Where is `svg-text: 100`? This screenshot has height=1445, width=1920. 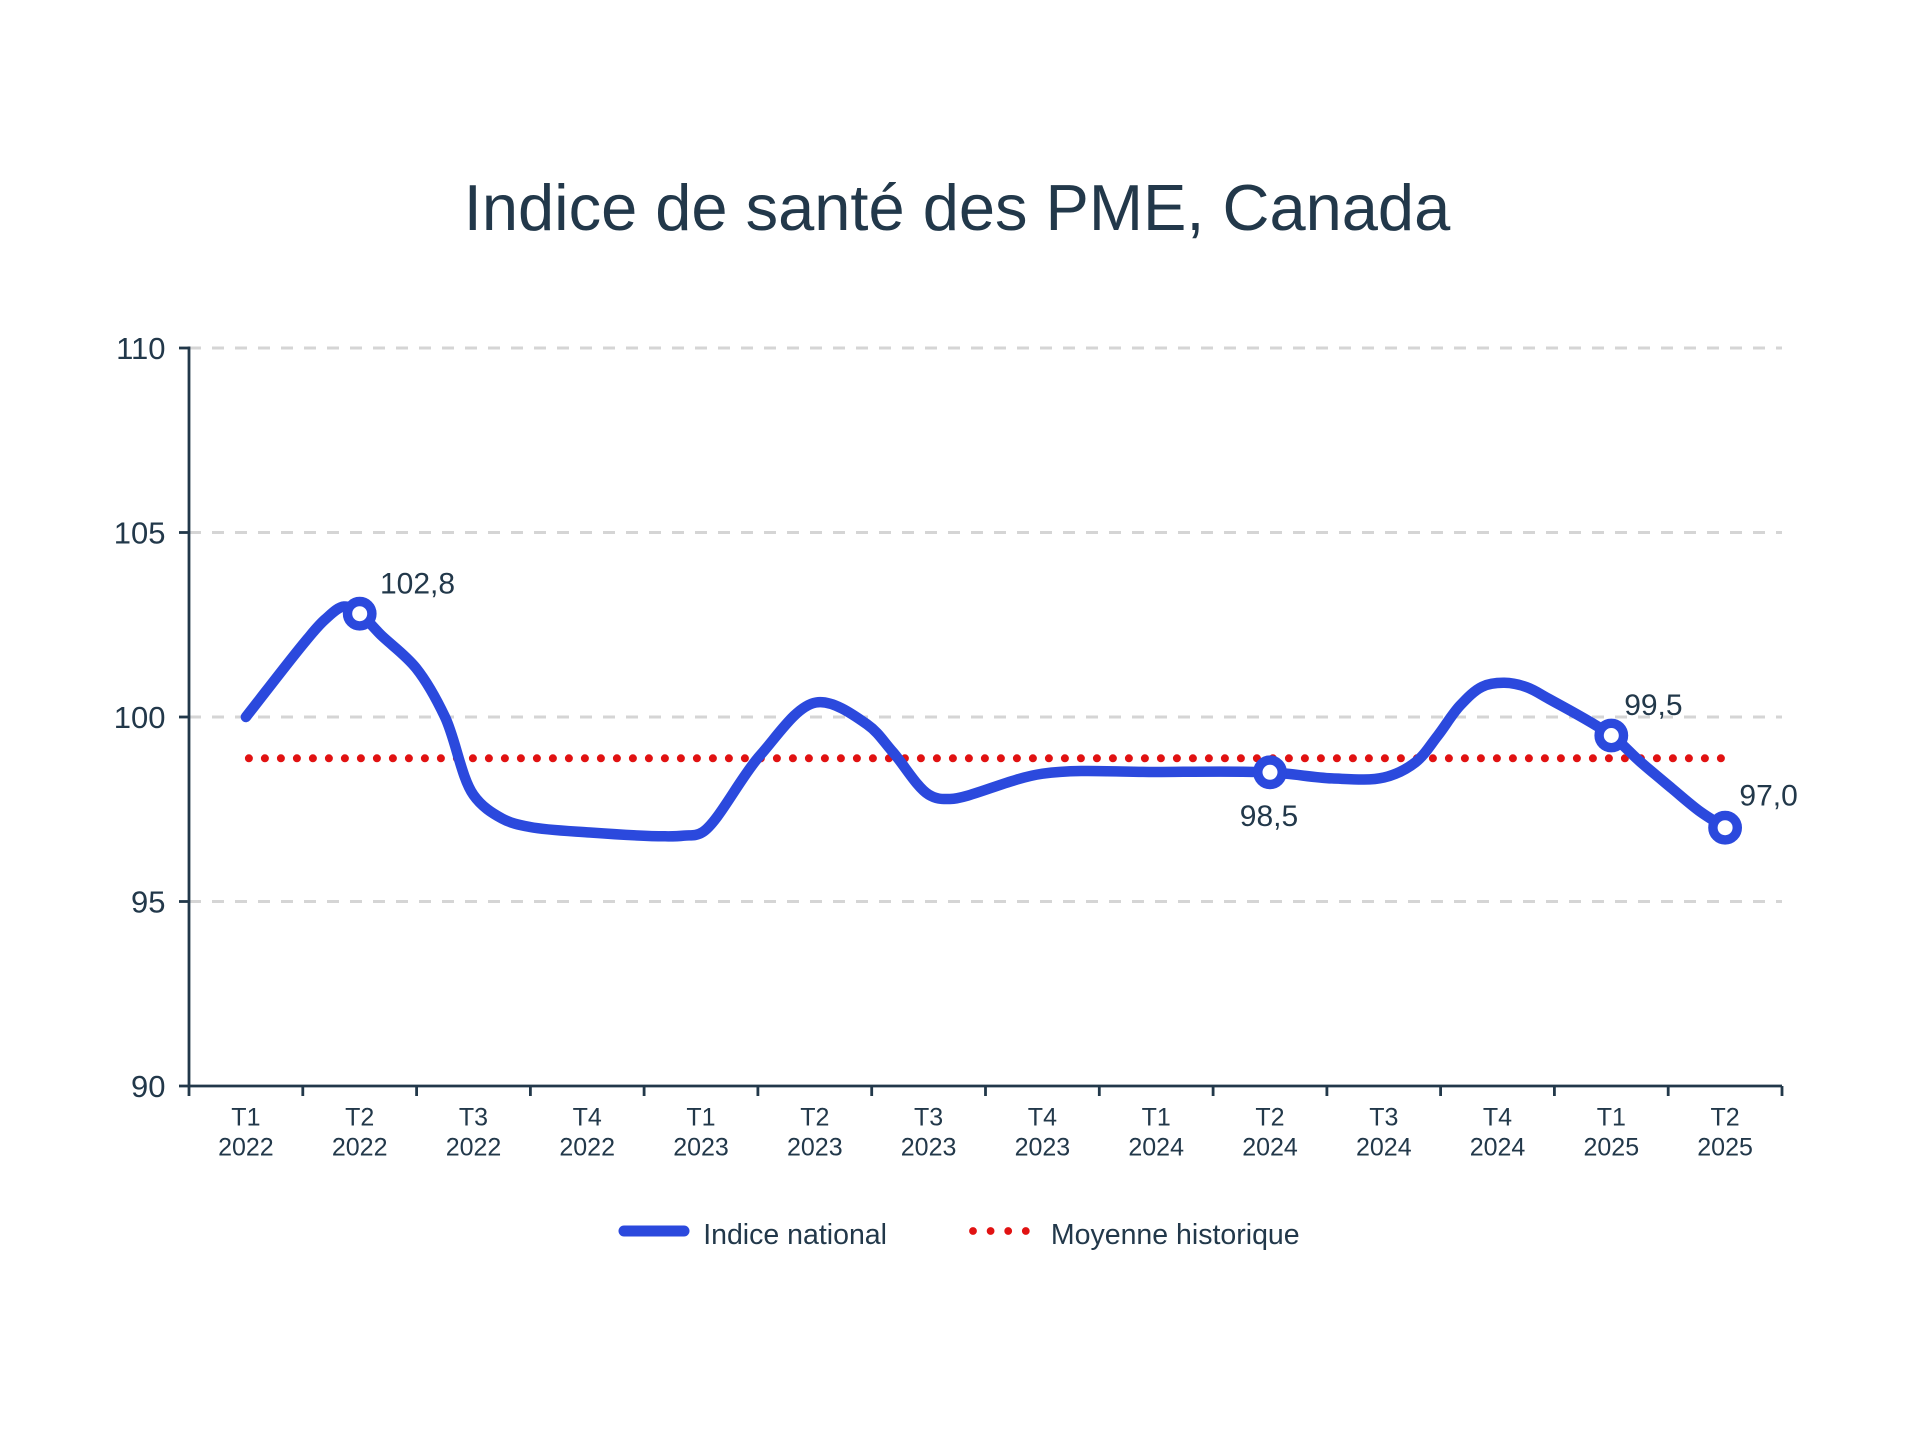 svg-text: 100 is located at coordinates (140, 717).